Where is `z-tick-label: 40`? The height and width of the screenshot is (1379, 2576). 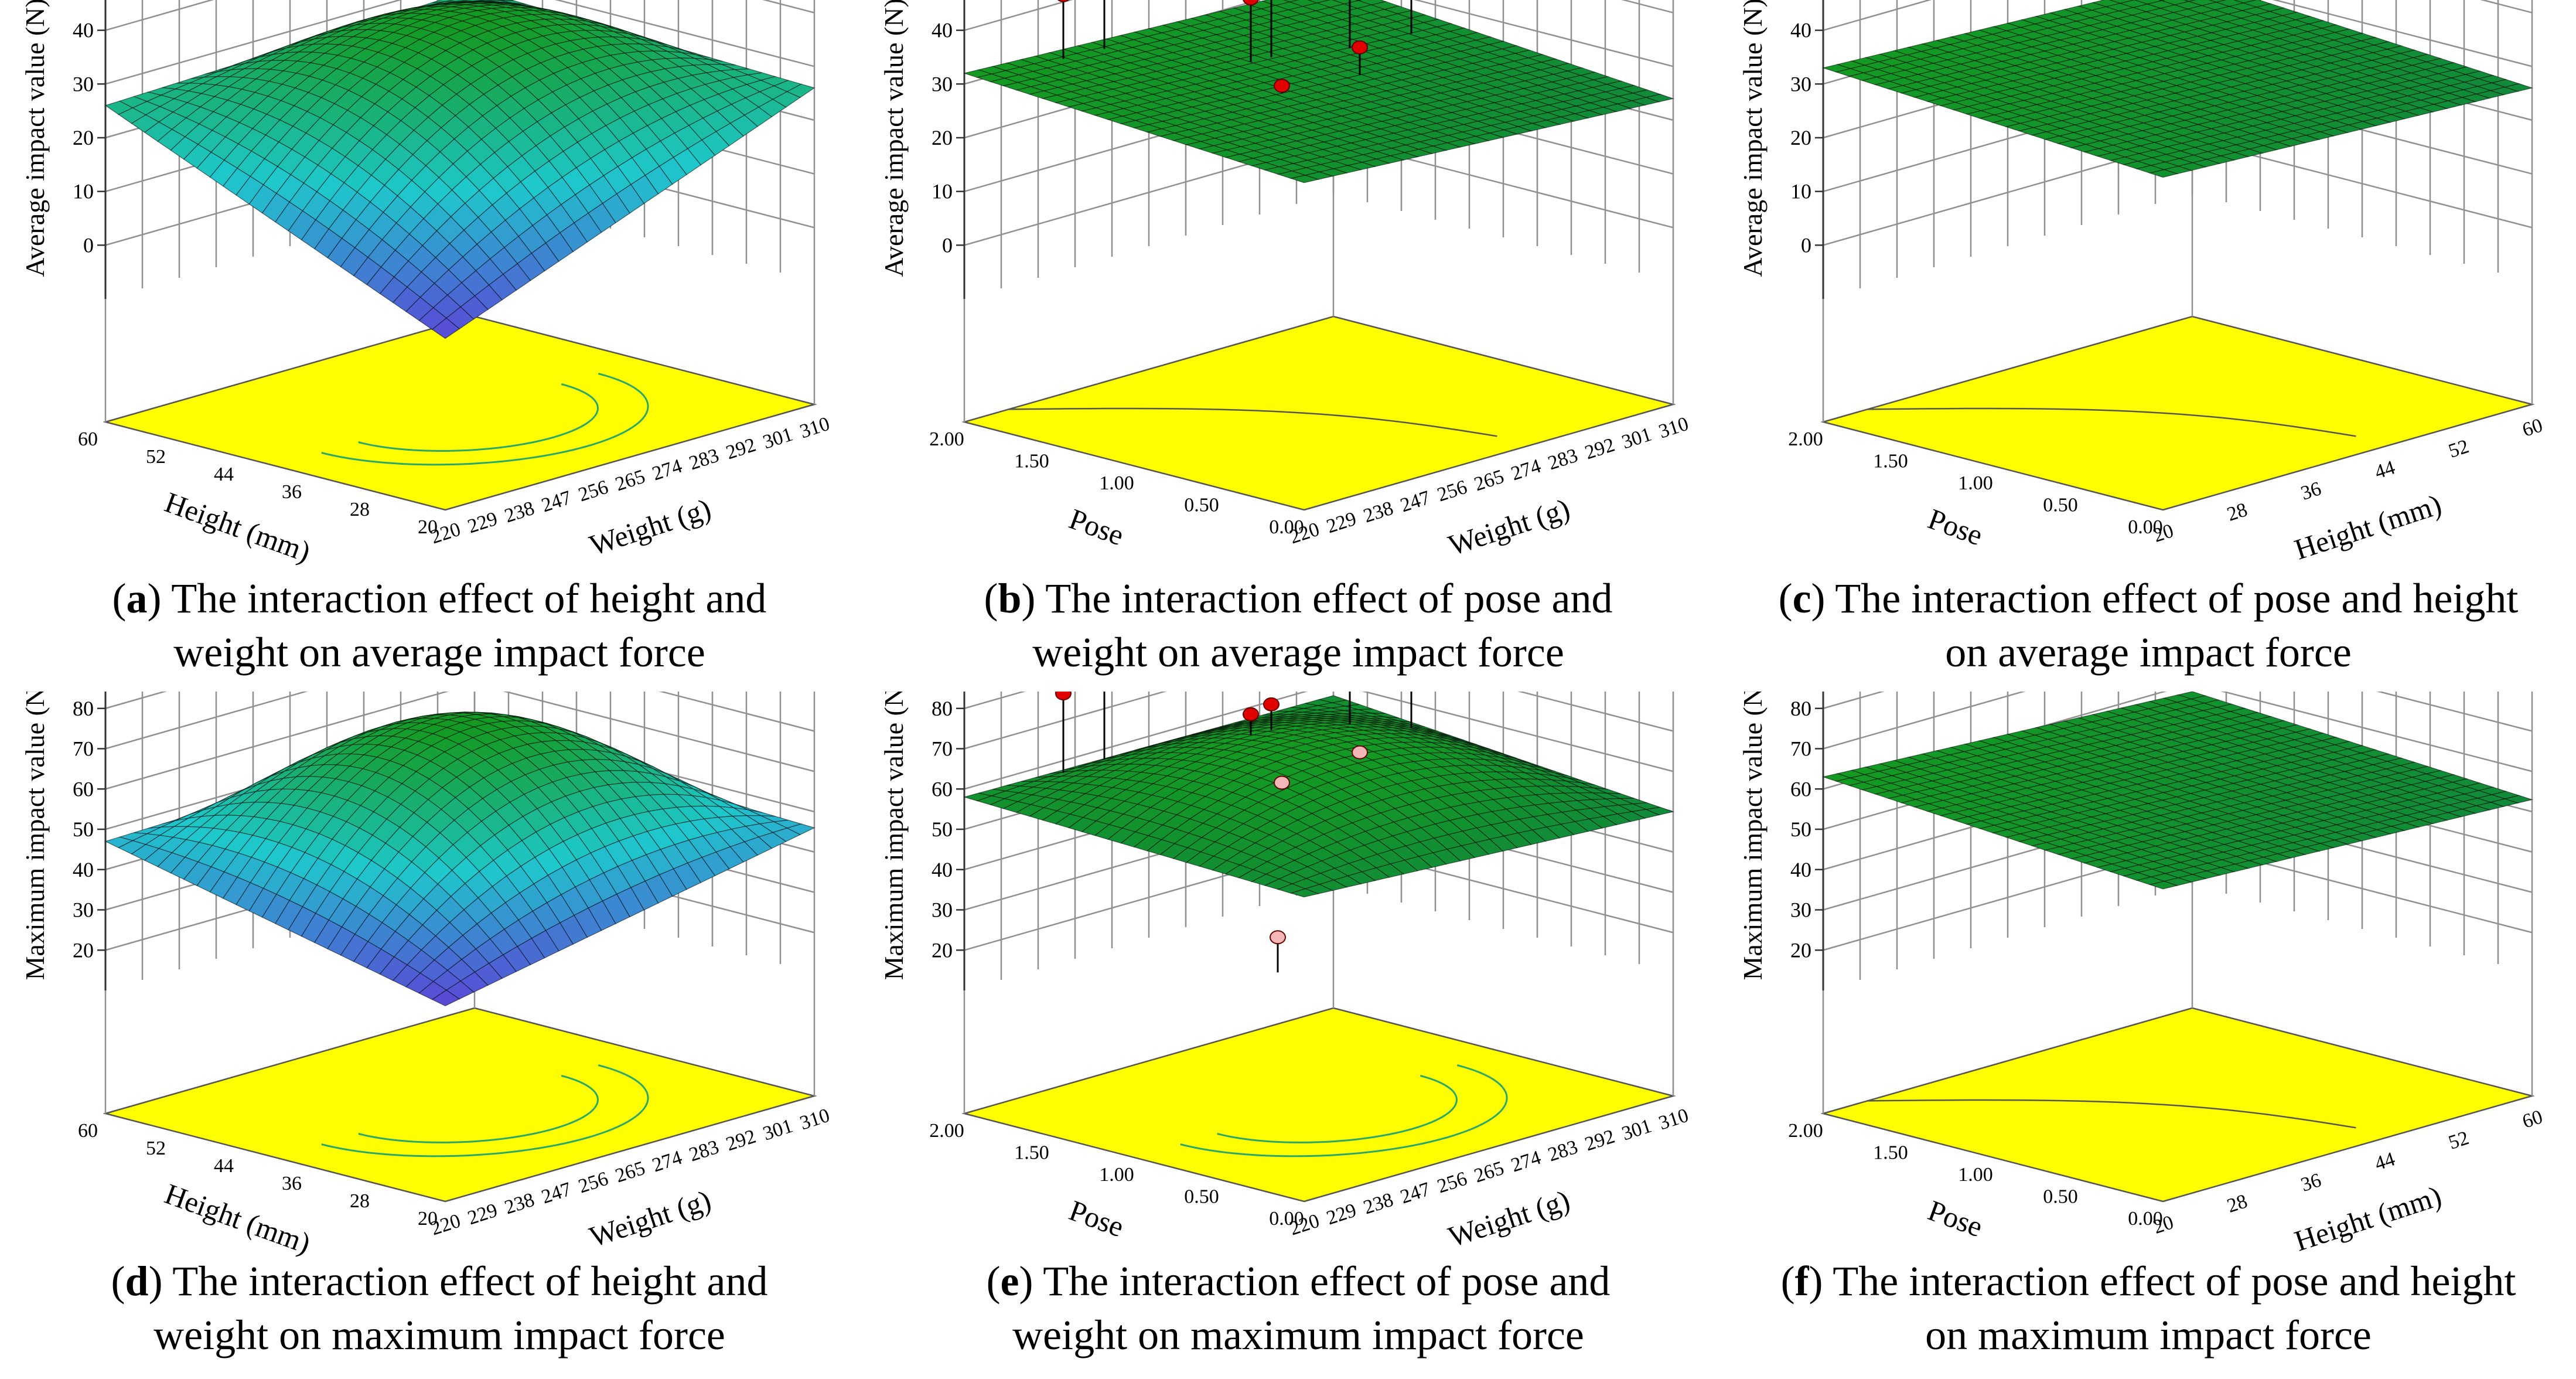
z-tick-label: 40 is located at coordinates (83, 30).